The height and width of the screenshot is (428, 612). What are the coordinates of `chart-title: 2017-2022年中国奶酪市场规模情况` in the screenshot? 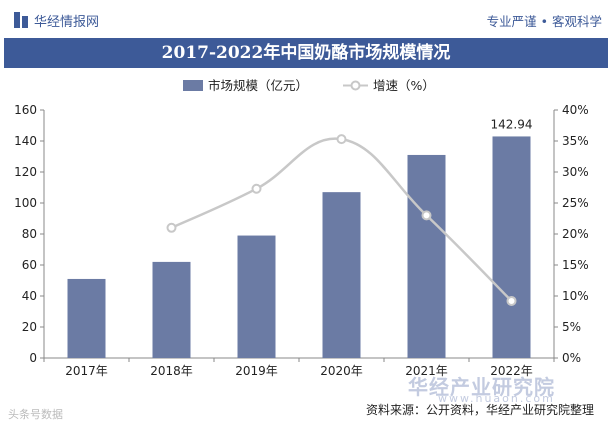 It's located at (306, 53).